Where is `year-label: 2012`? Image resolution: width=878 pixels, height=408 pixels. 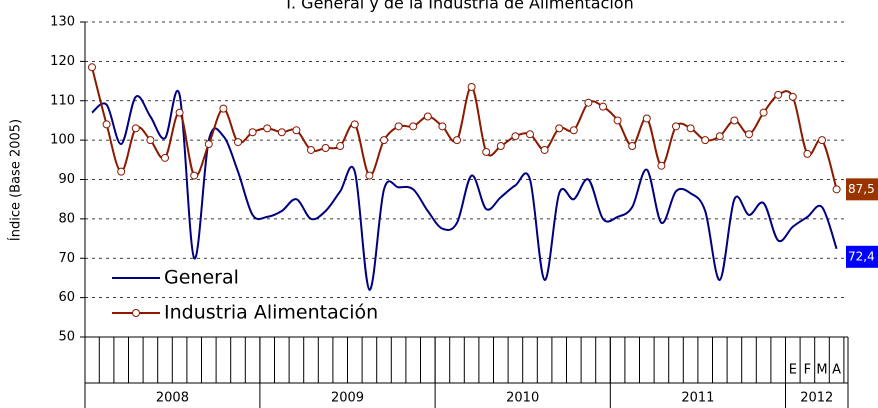 year-label: 2012 is located at coordinates (816, 398).